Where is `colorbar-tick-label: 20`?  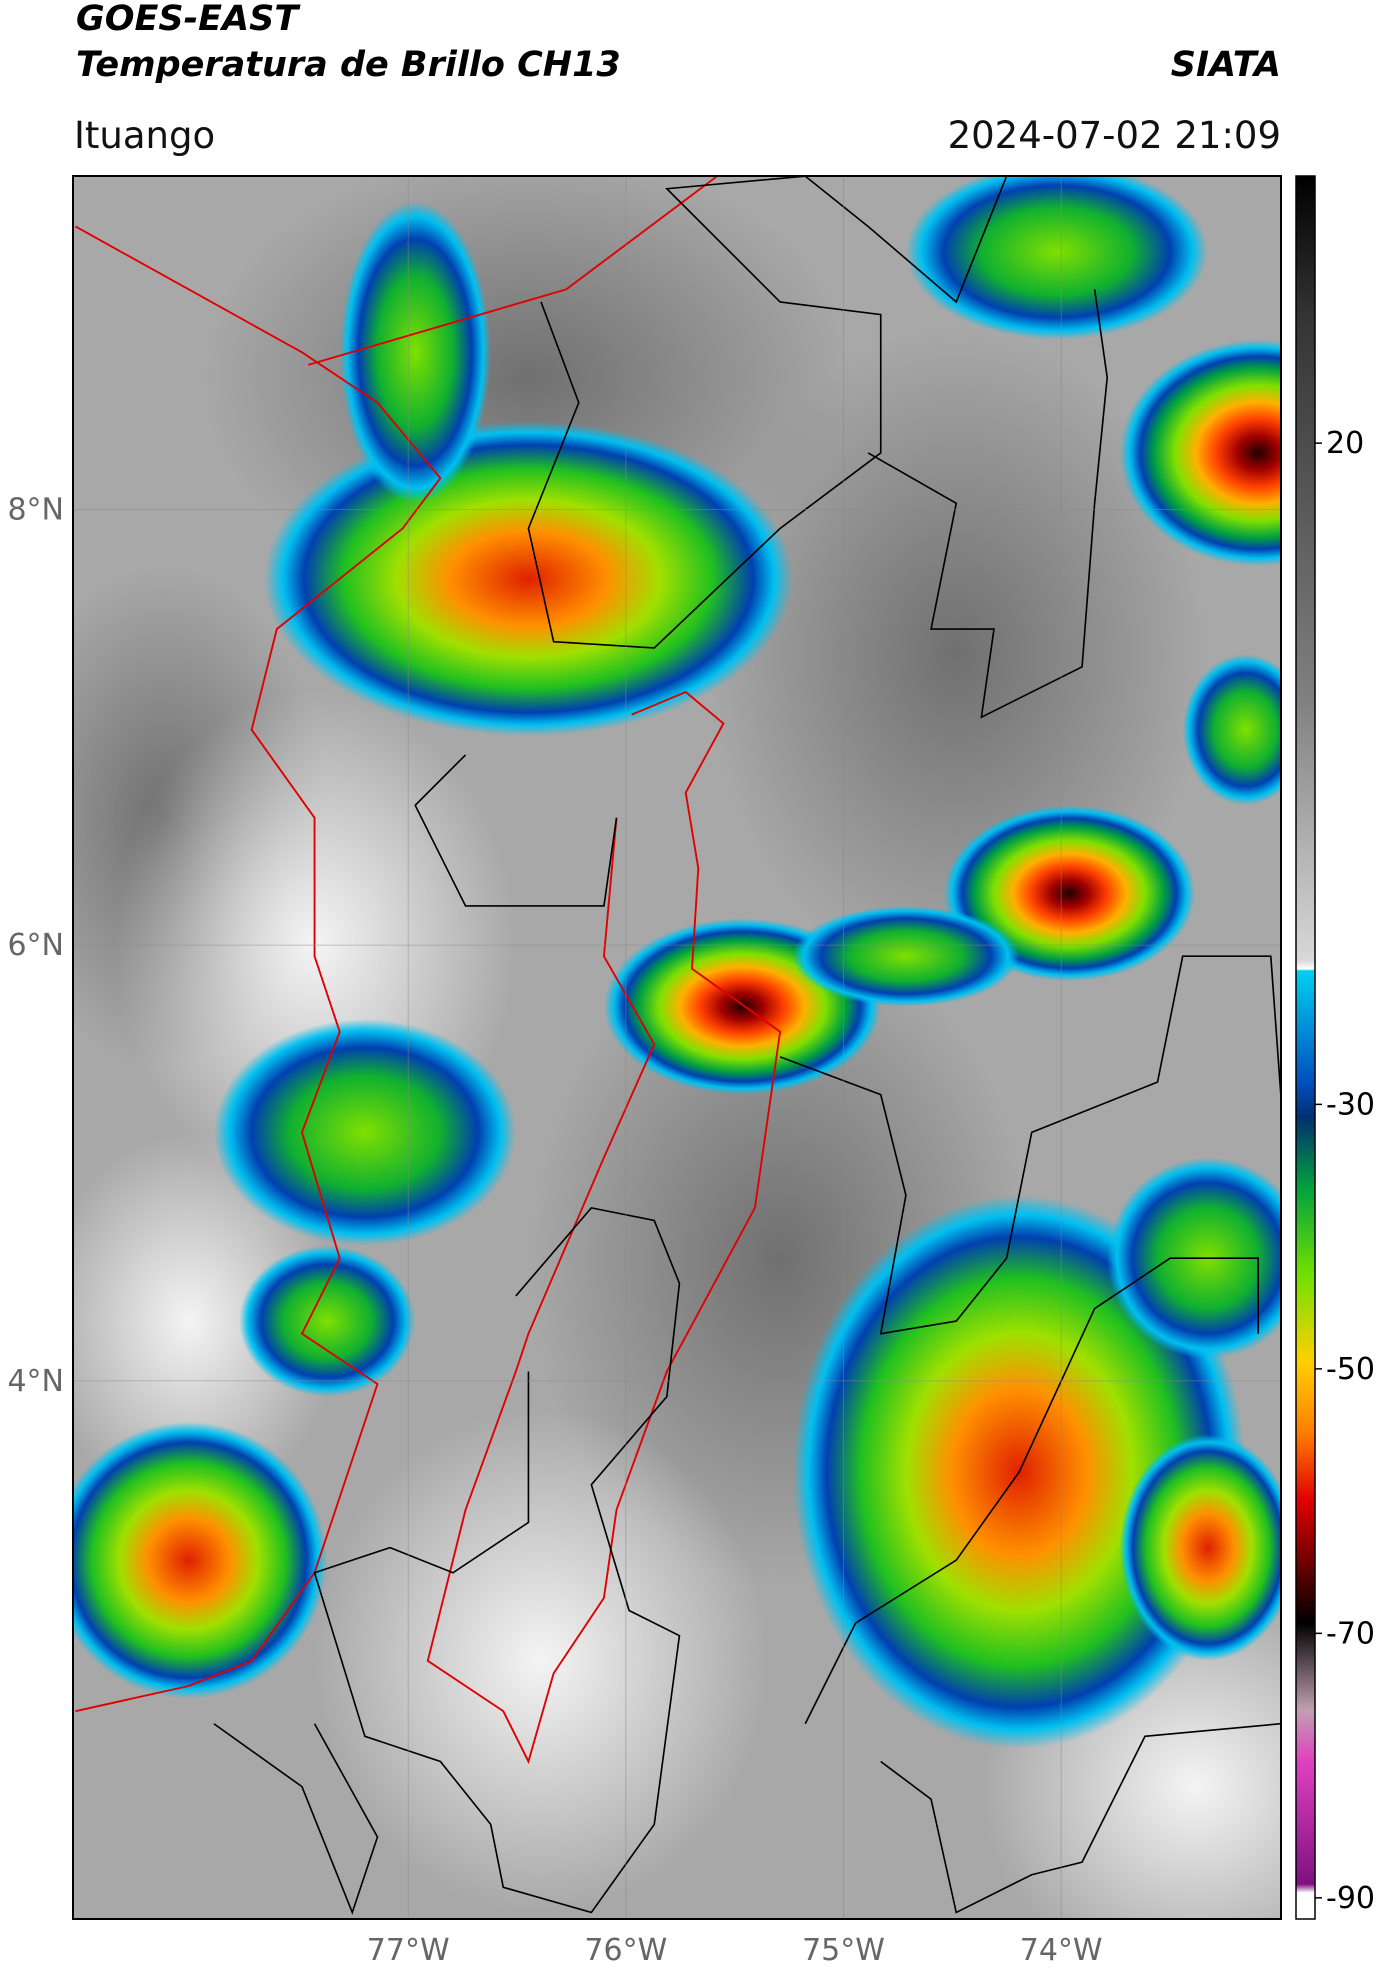
colorbar-tick-label: 20 is located at coordinates (1345, 443).